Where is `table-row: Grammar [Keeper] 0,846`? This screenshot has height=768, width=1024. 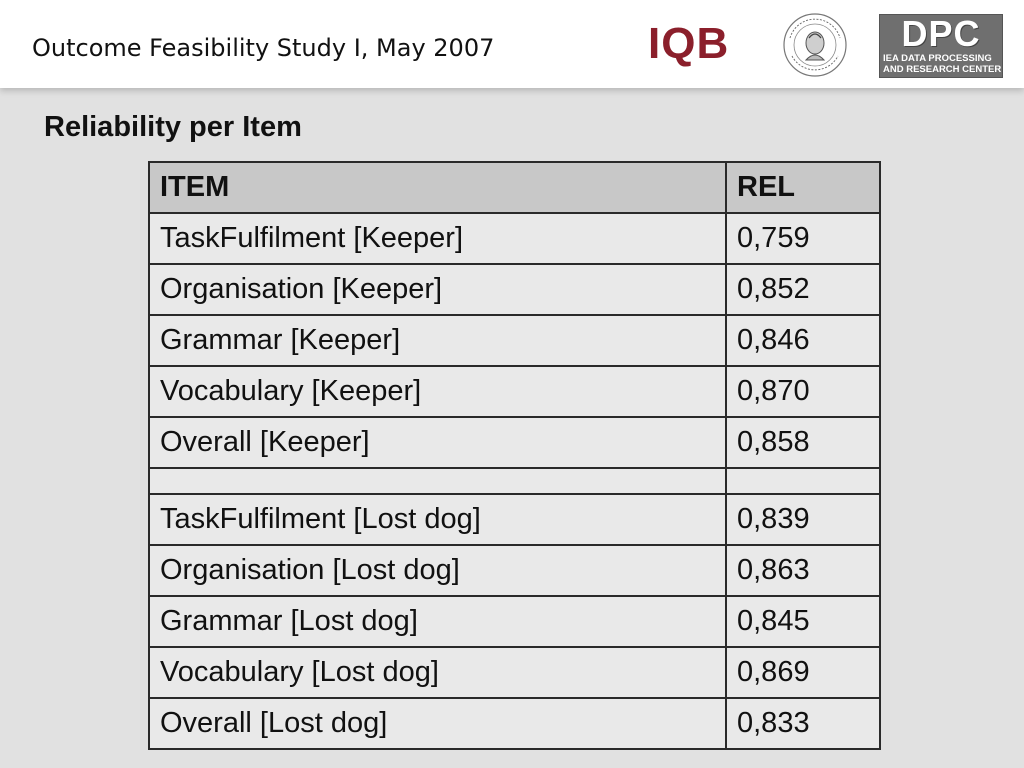 table-row: Grammar [Keeper] 0,846 is located at coordinates (514, 340).